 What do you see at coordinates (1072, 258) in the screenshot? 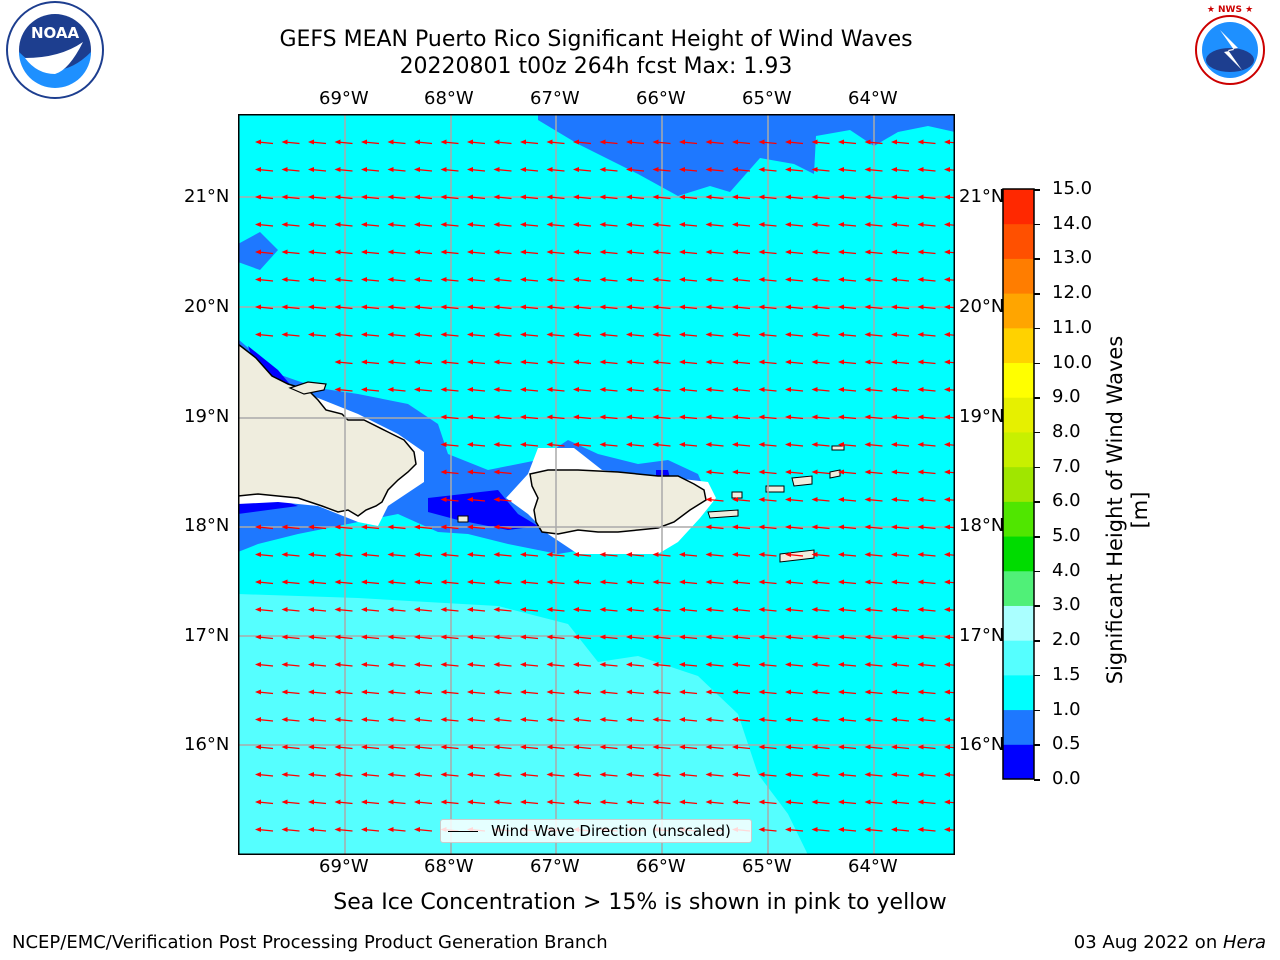
I see `colorbar-tick-label: 13.0` at bounding box center [1072, 258].